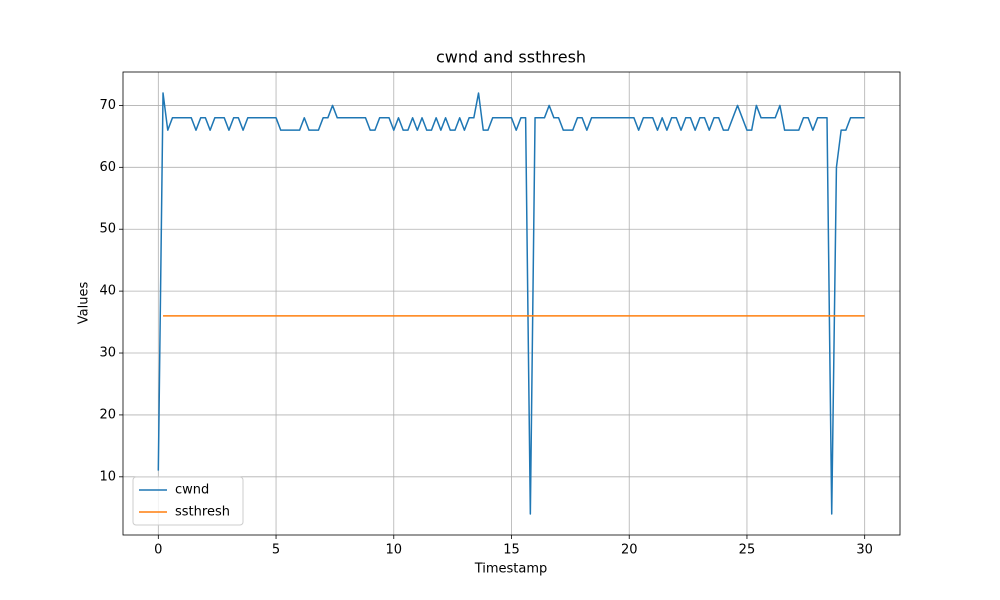 The height and width of the screenshot is (600, 1000). Describe the element at coordinates (192, 490) in the screenshot. I see `legend-label: cwnd` at that location.